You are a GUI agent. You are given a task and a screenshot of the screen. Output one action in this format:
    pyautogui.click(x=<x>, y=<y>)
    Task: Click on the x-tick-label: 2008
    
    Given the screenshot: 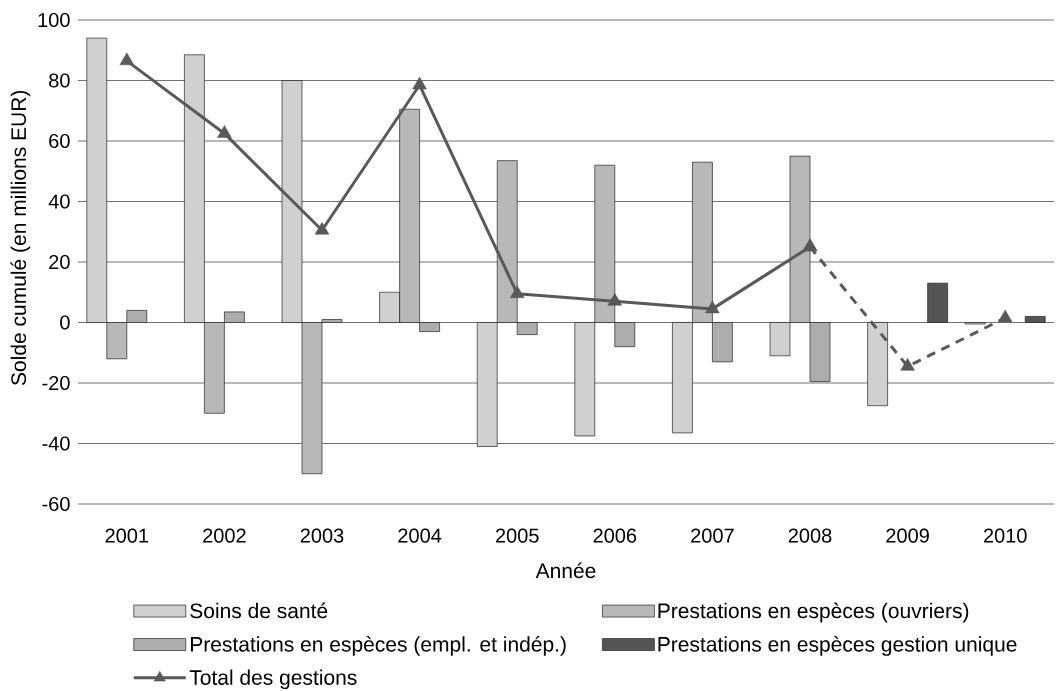 What is the action you would take?
    pyautogui.click(x=810, y=535)
    